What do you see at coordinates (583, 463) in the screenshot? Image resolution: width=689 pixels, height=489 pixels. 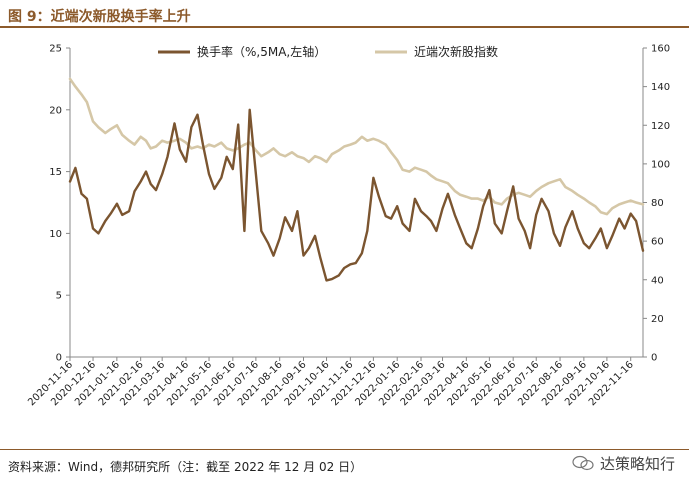 I see `wechat-icon` at bounding box center [583, 463].